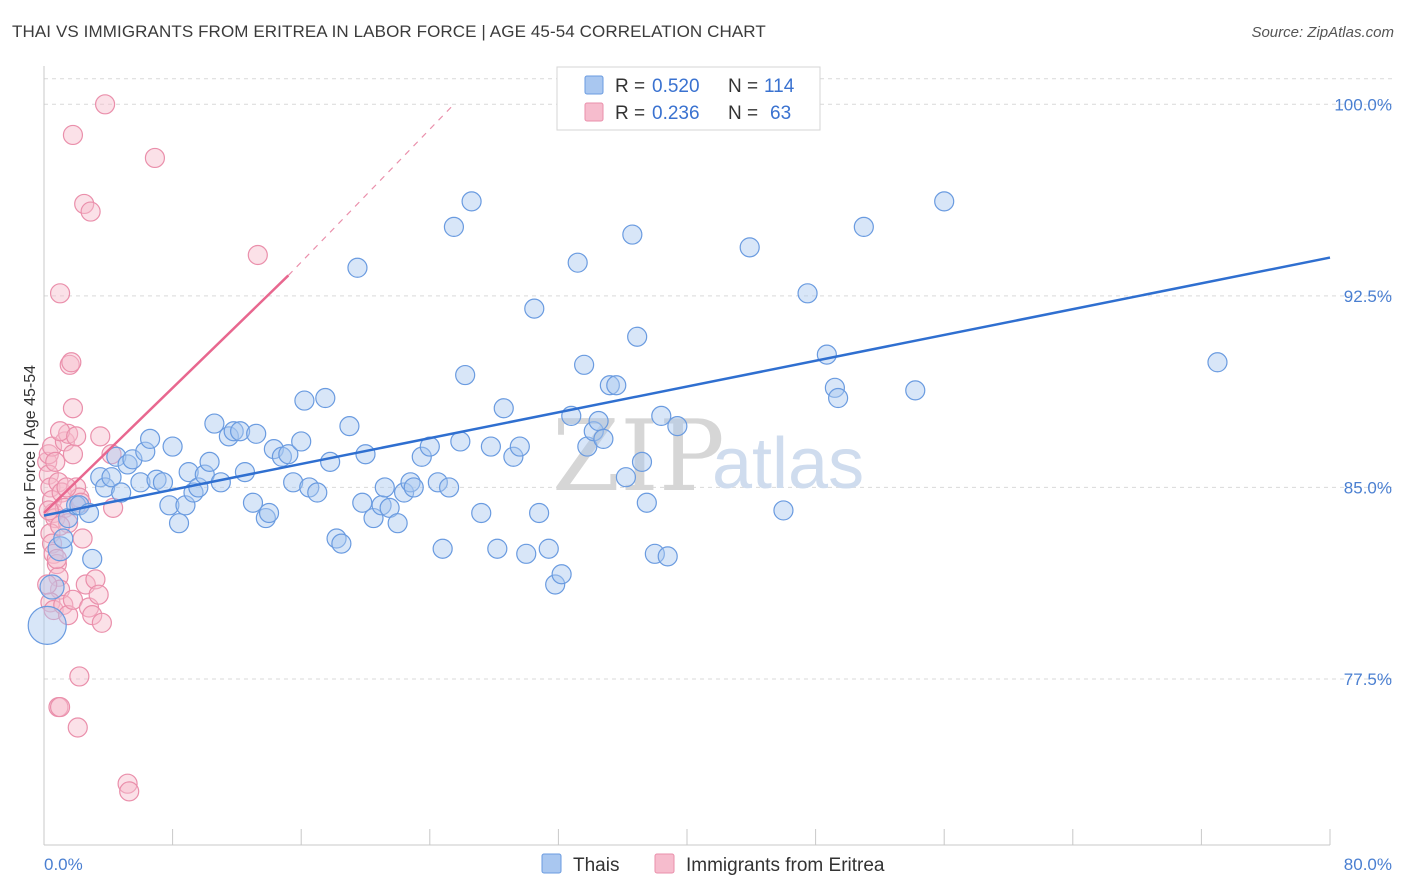 The image size is (1406, 892). Describe the element at coordinates (780, 113) in the screenshot. I see `legend-n-value-eritrea: 63` at that location.